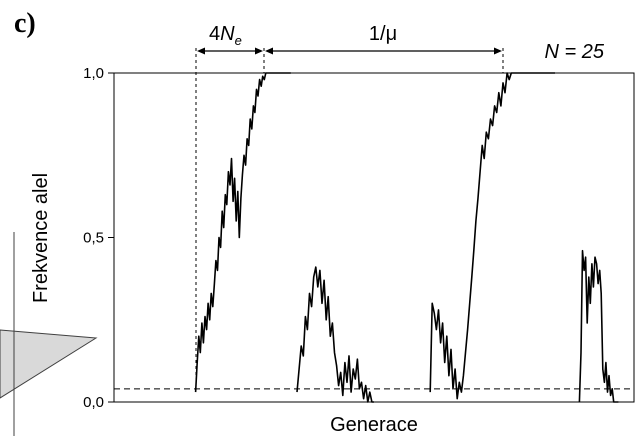 This screenshot has height=436, width=644. Describe the element at coordinates (374, 425) in the screenshot. I see `x-axis-label: Generace` at that location.